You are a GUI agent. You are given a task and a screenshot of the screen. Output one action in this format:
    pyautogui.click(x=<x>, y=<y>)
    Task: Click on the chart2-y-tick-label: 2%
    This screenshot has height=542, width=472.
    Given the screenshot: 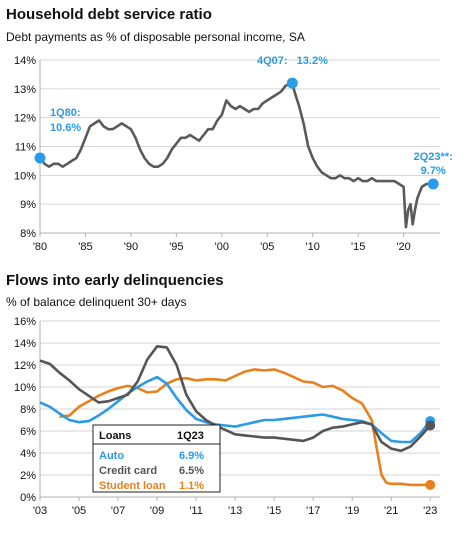 What is the action you would take?
    pyautogui.click(x=28, y=476)
    